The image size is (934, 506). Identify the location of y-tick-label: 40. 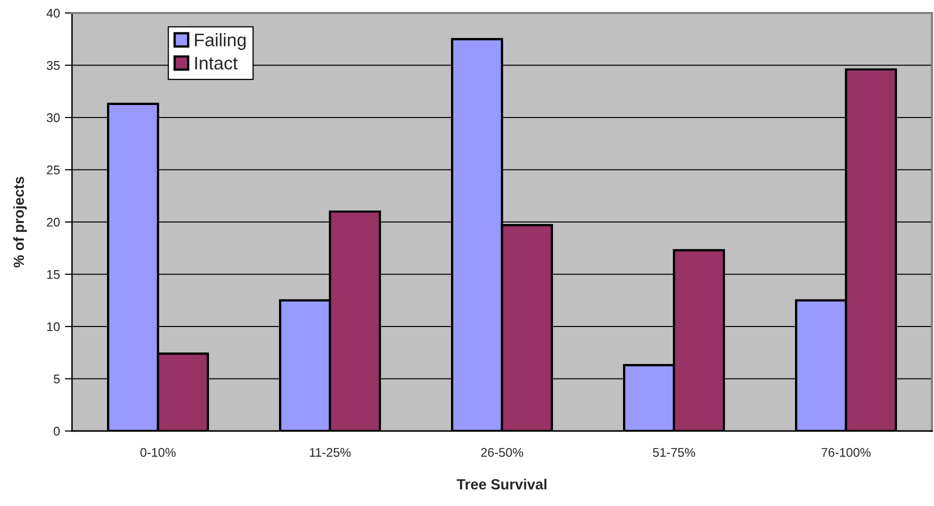
(53, 13).